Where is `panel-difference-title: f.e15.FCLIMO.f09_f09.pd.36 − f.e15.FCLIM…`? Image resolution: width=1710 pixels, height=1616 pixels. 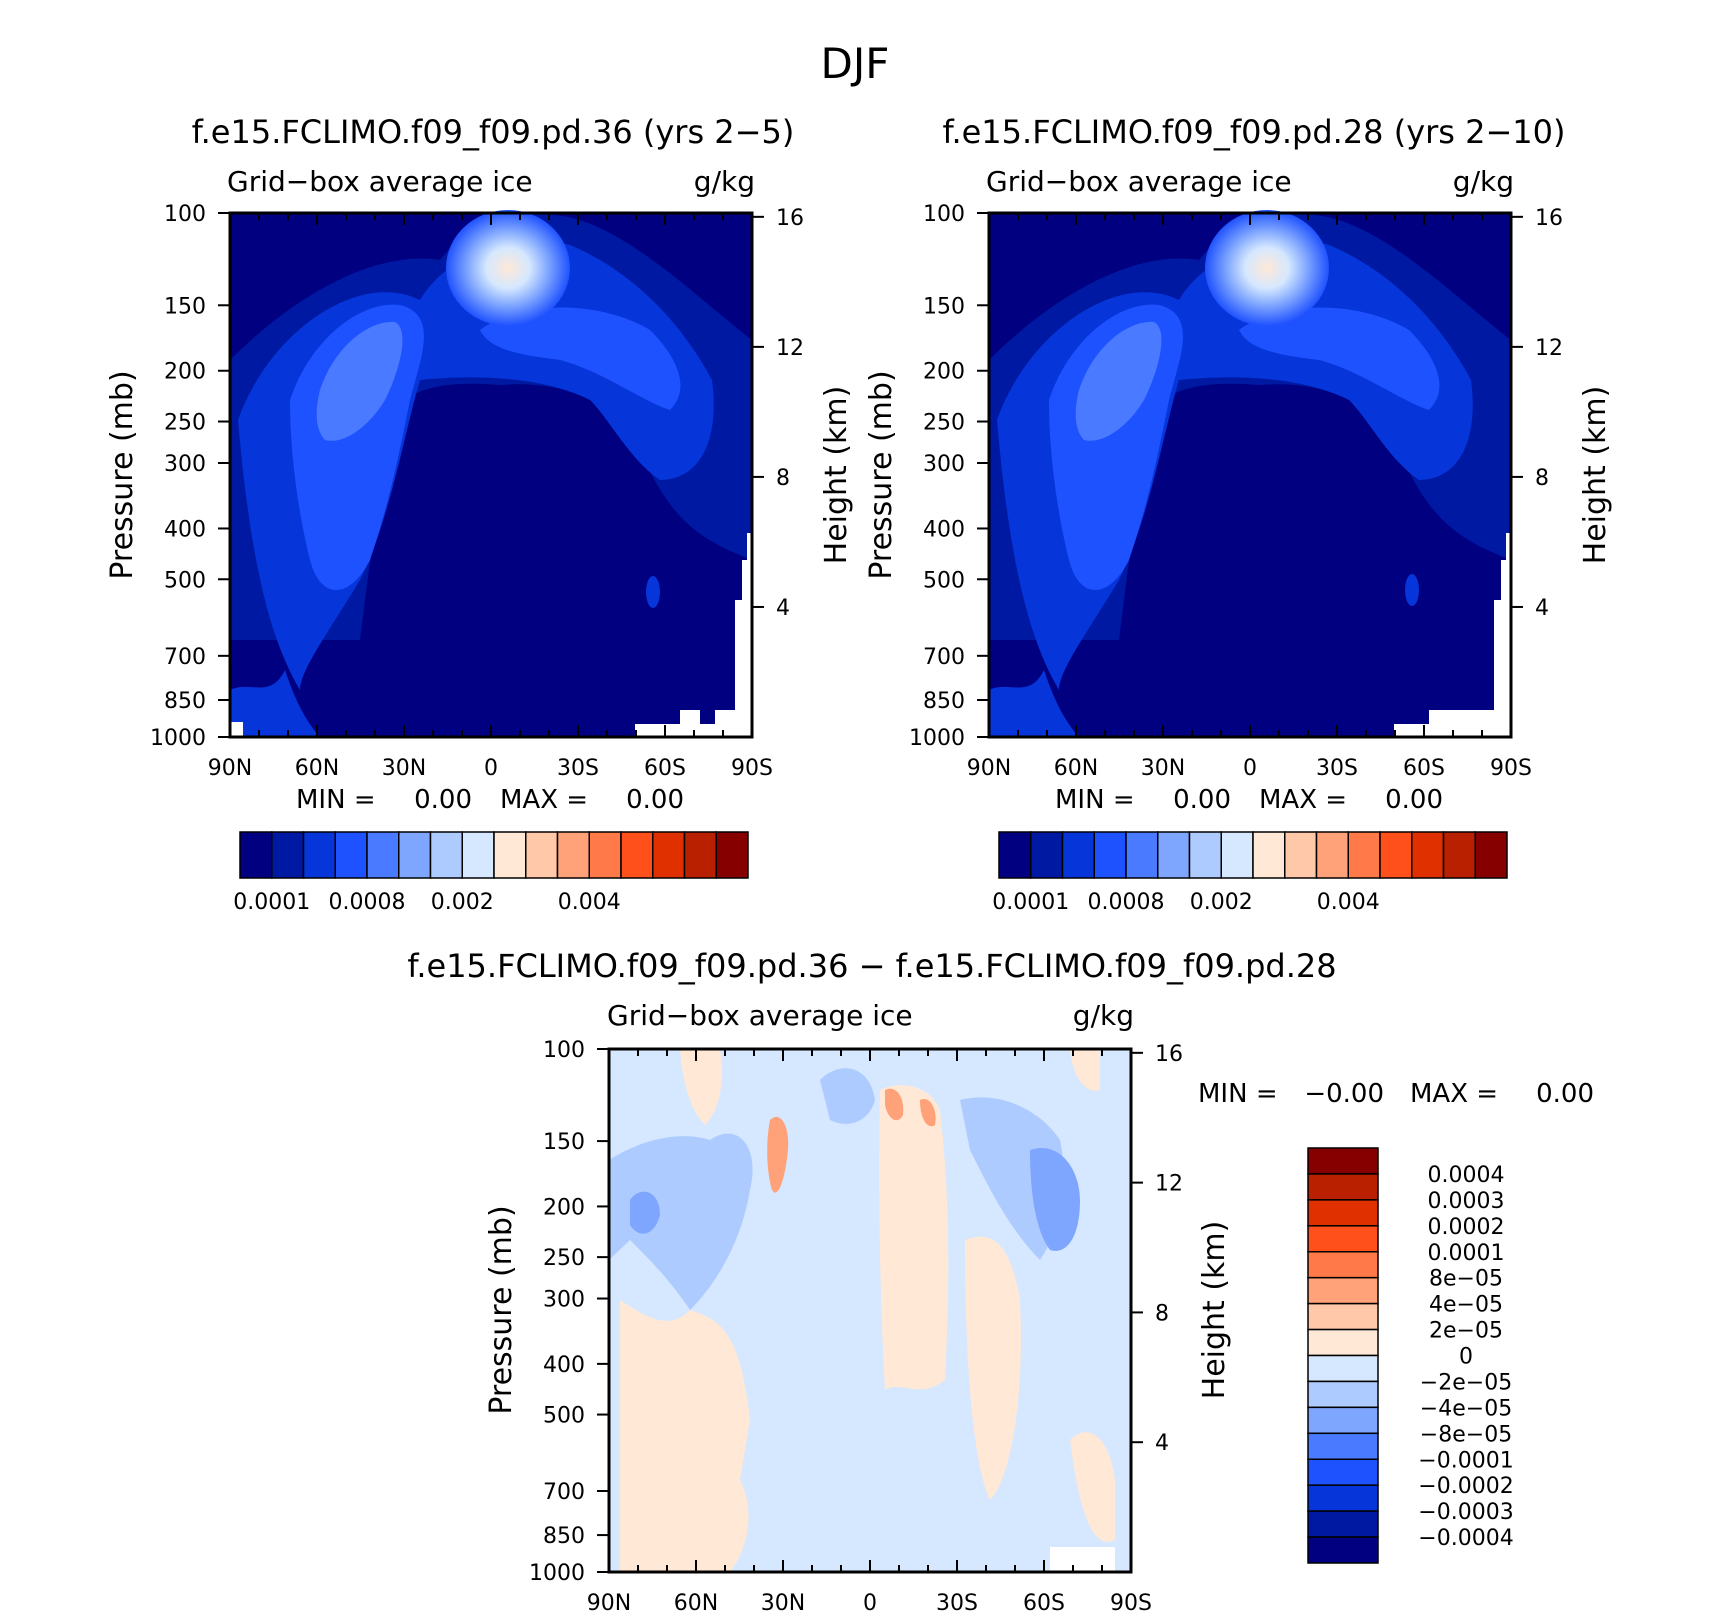 panel-difference-title: f.e15.FCLIMO.f09_f09.pd.36 − f.e15.FCLIM… is located at coordinates (871, 966).